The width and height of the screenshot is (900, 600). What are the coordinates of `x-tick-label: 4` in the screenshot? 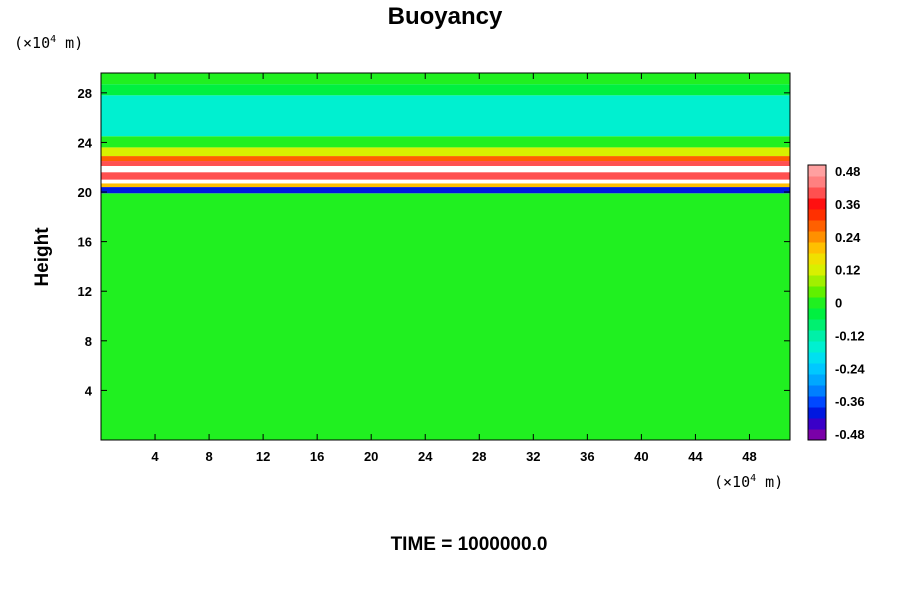 It's located at (155, 456).